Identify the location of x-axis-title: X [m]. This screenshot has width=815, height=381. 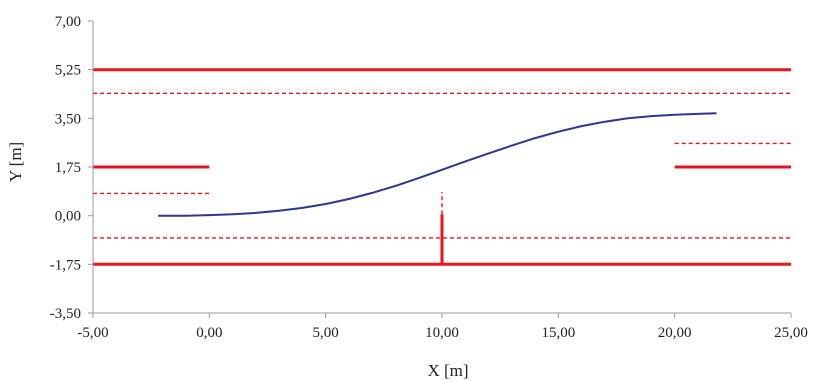
(447, 370).